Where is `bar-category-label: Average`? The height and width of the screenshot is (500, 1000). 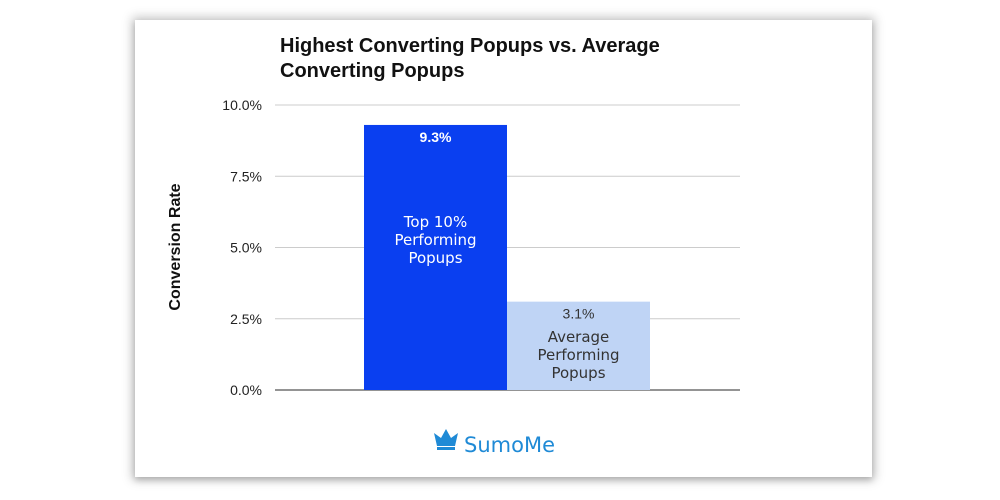
bar-category-label: Average is located at coordinates (579, 337).